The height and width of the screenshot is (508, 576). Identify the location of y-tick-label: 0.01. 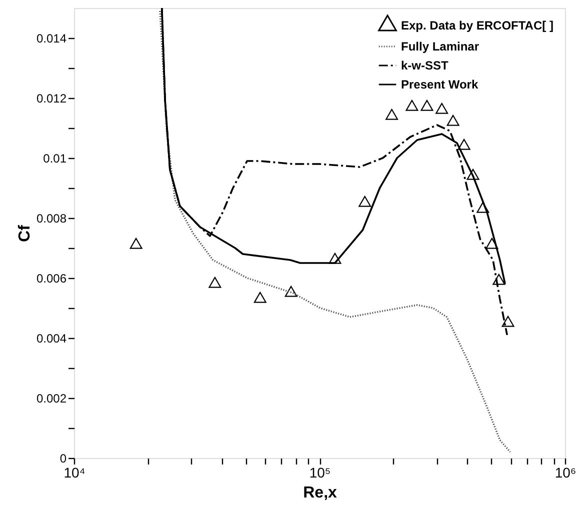
(55, 159).